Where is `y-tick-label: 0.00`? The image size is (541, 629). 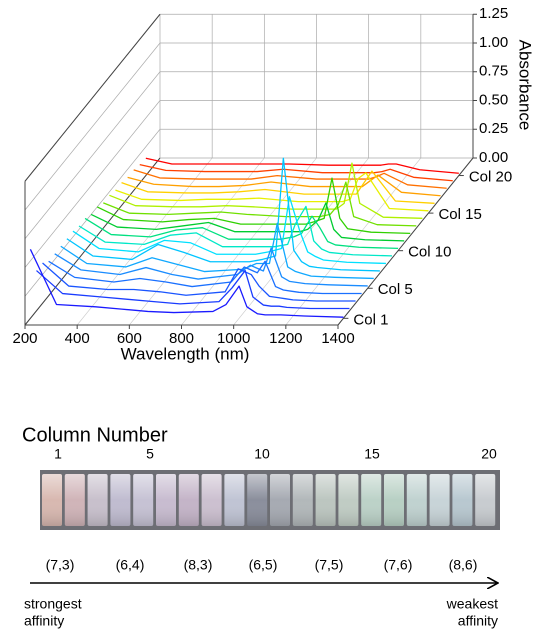
y-tick-label: 0.00 is located at coordinates (493, 157).